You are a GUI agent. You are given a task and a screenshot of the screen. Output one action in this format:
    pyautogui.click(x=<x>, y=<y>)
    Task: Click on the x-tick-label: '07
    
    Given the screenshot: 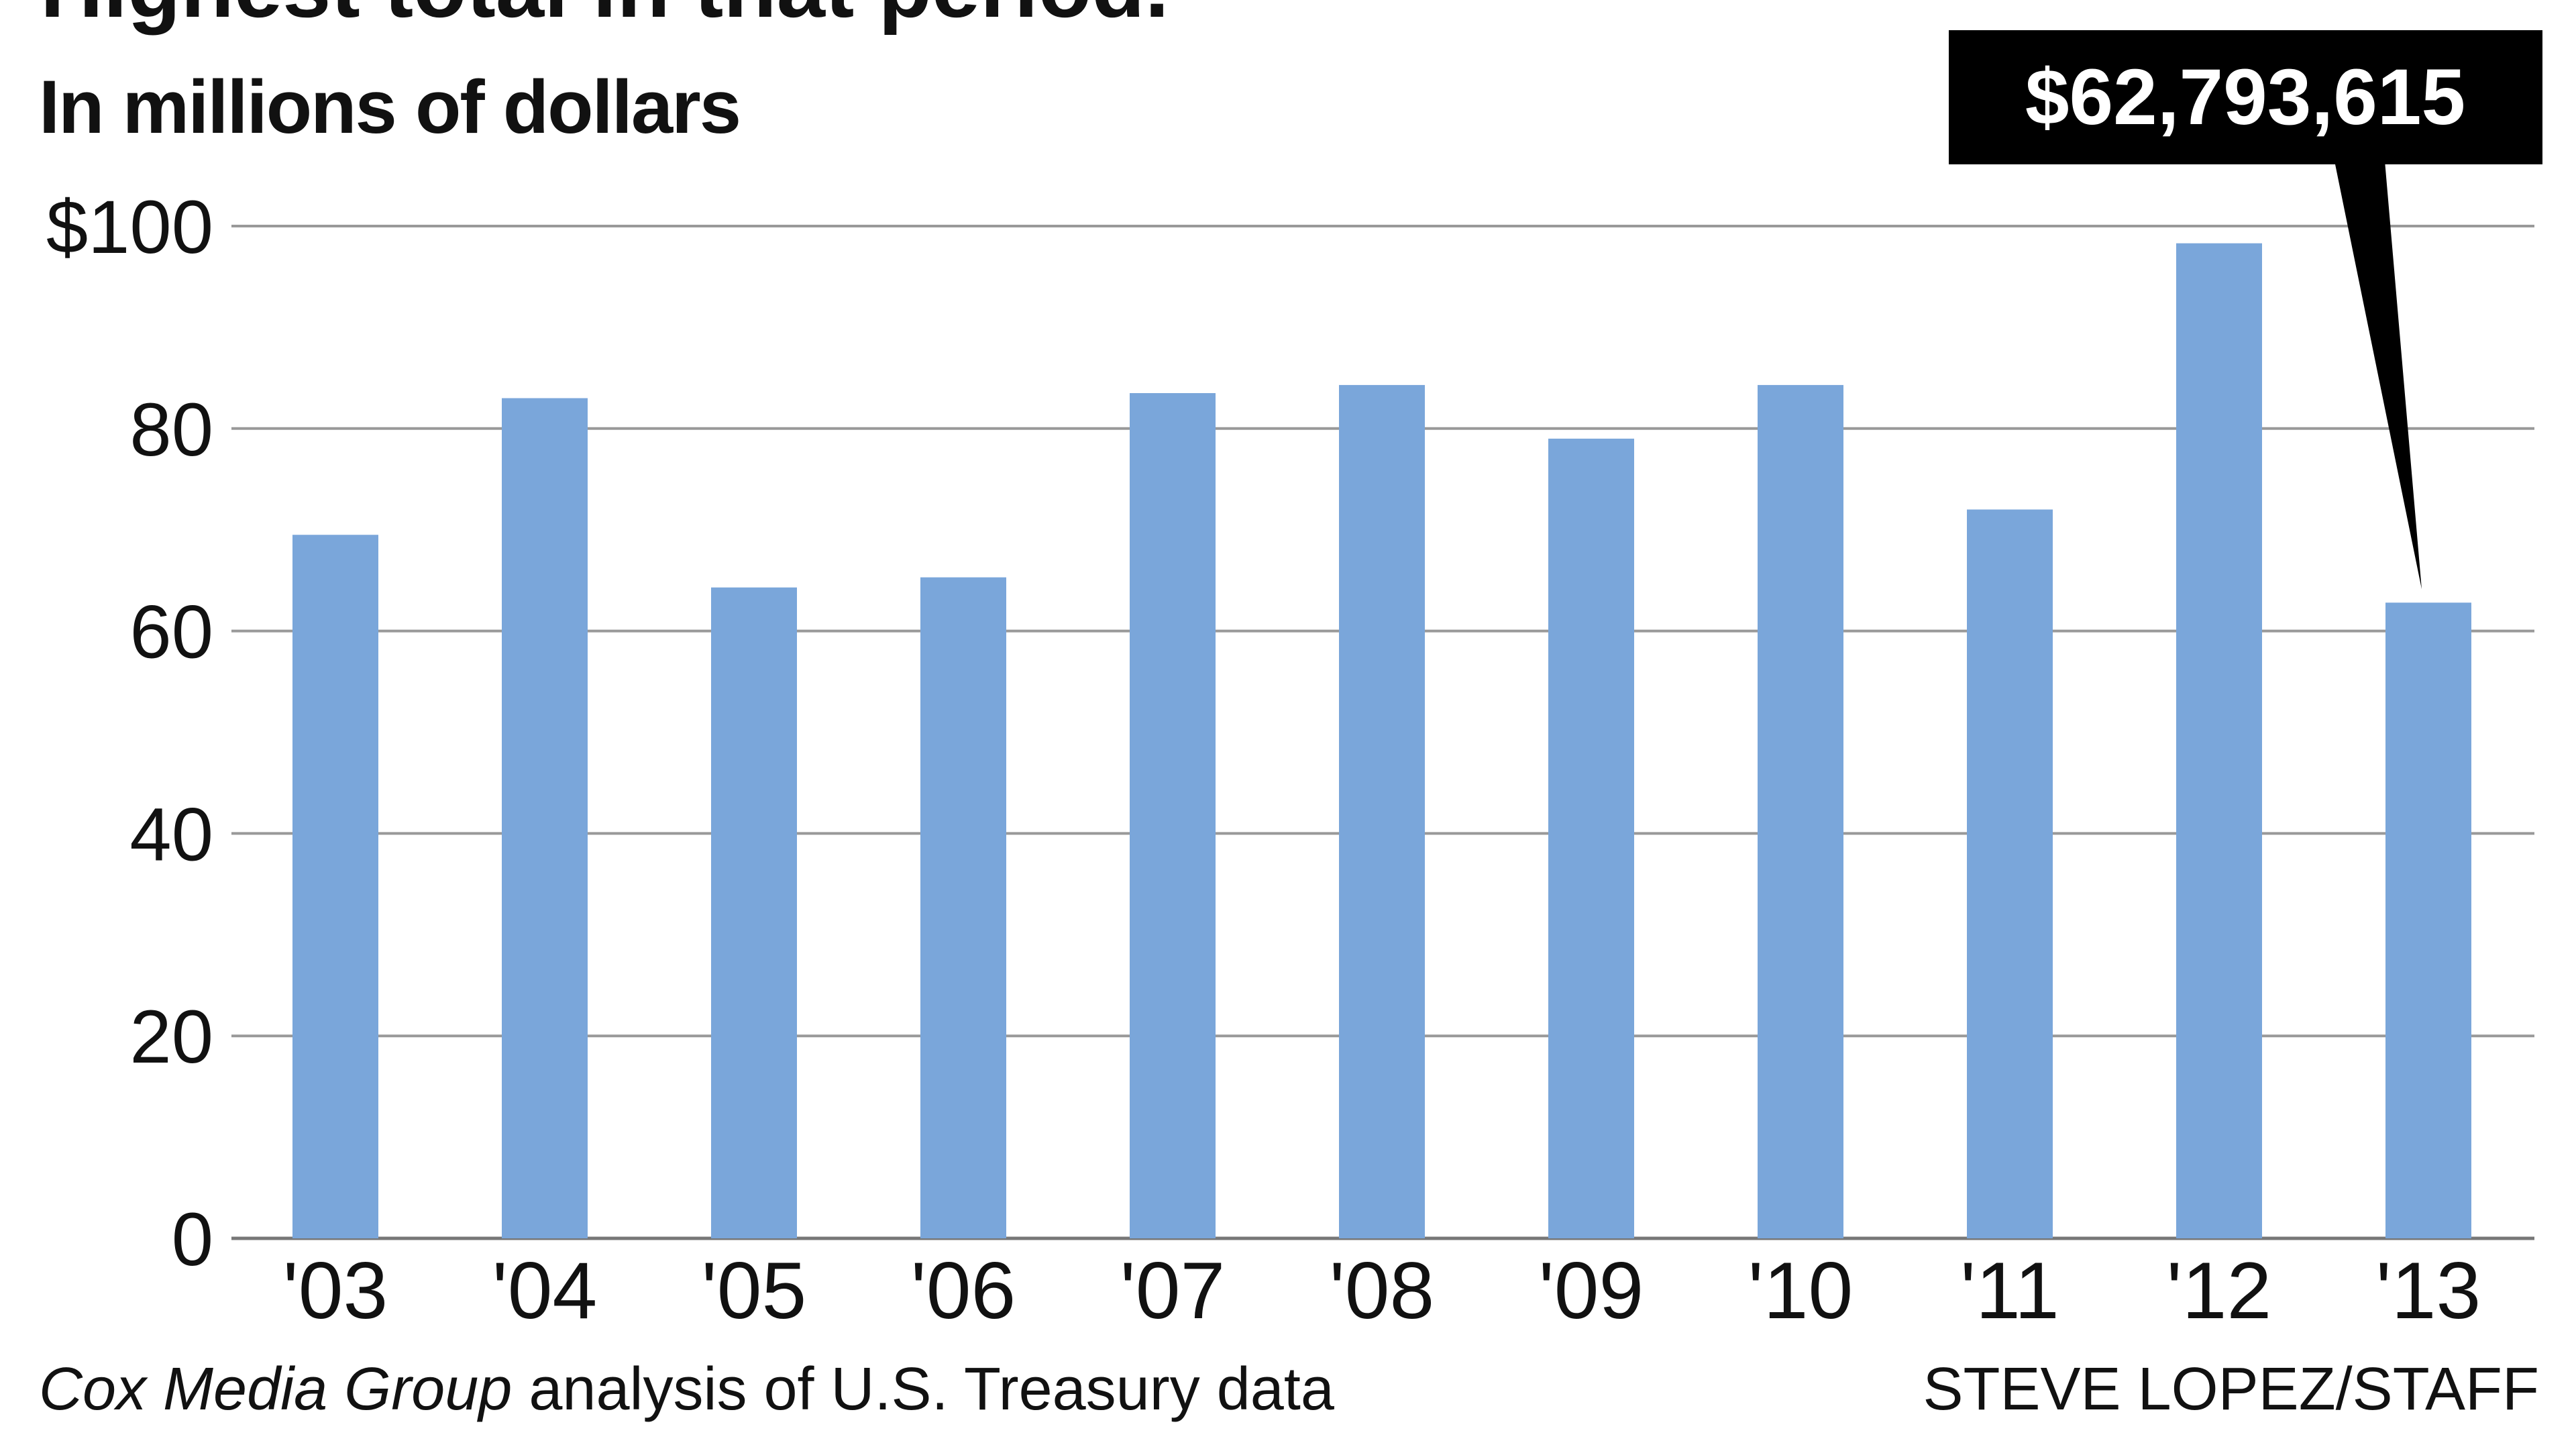 What is the action you would take?
    pyautogui.click(x=1172, y=1291)
    